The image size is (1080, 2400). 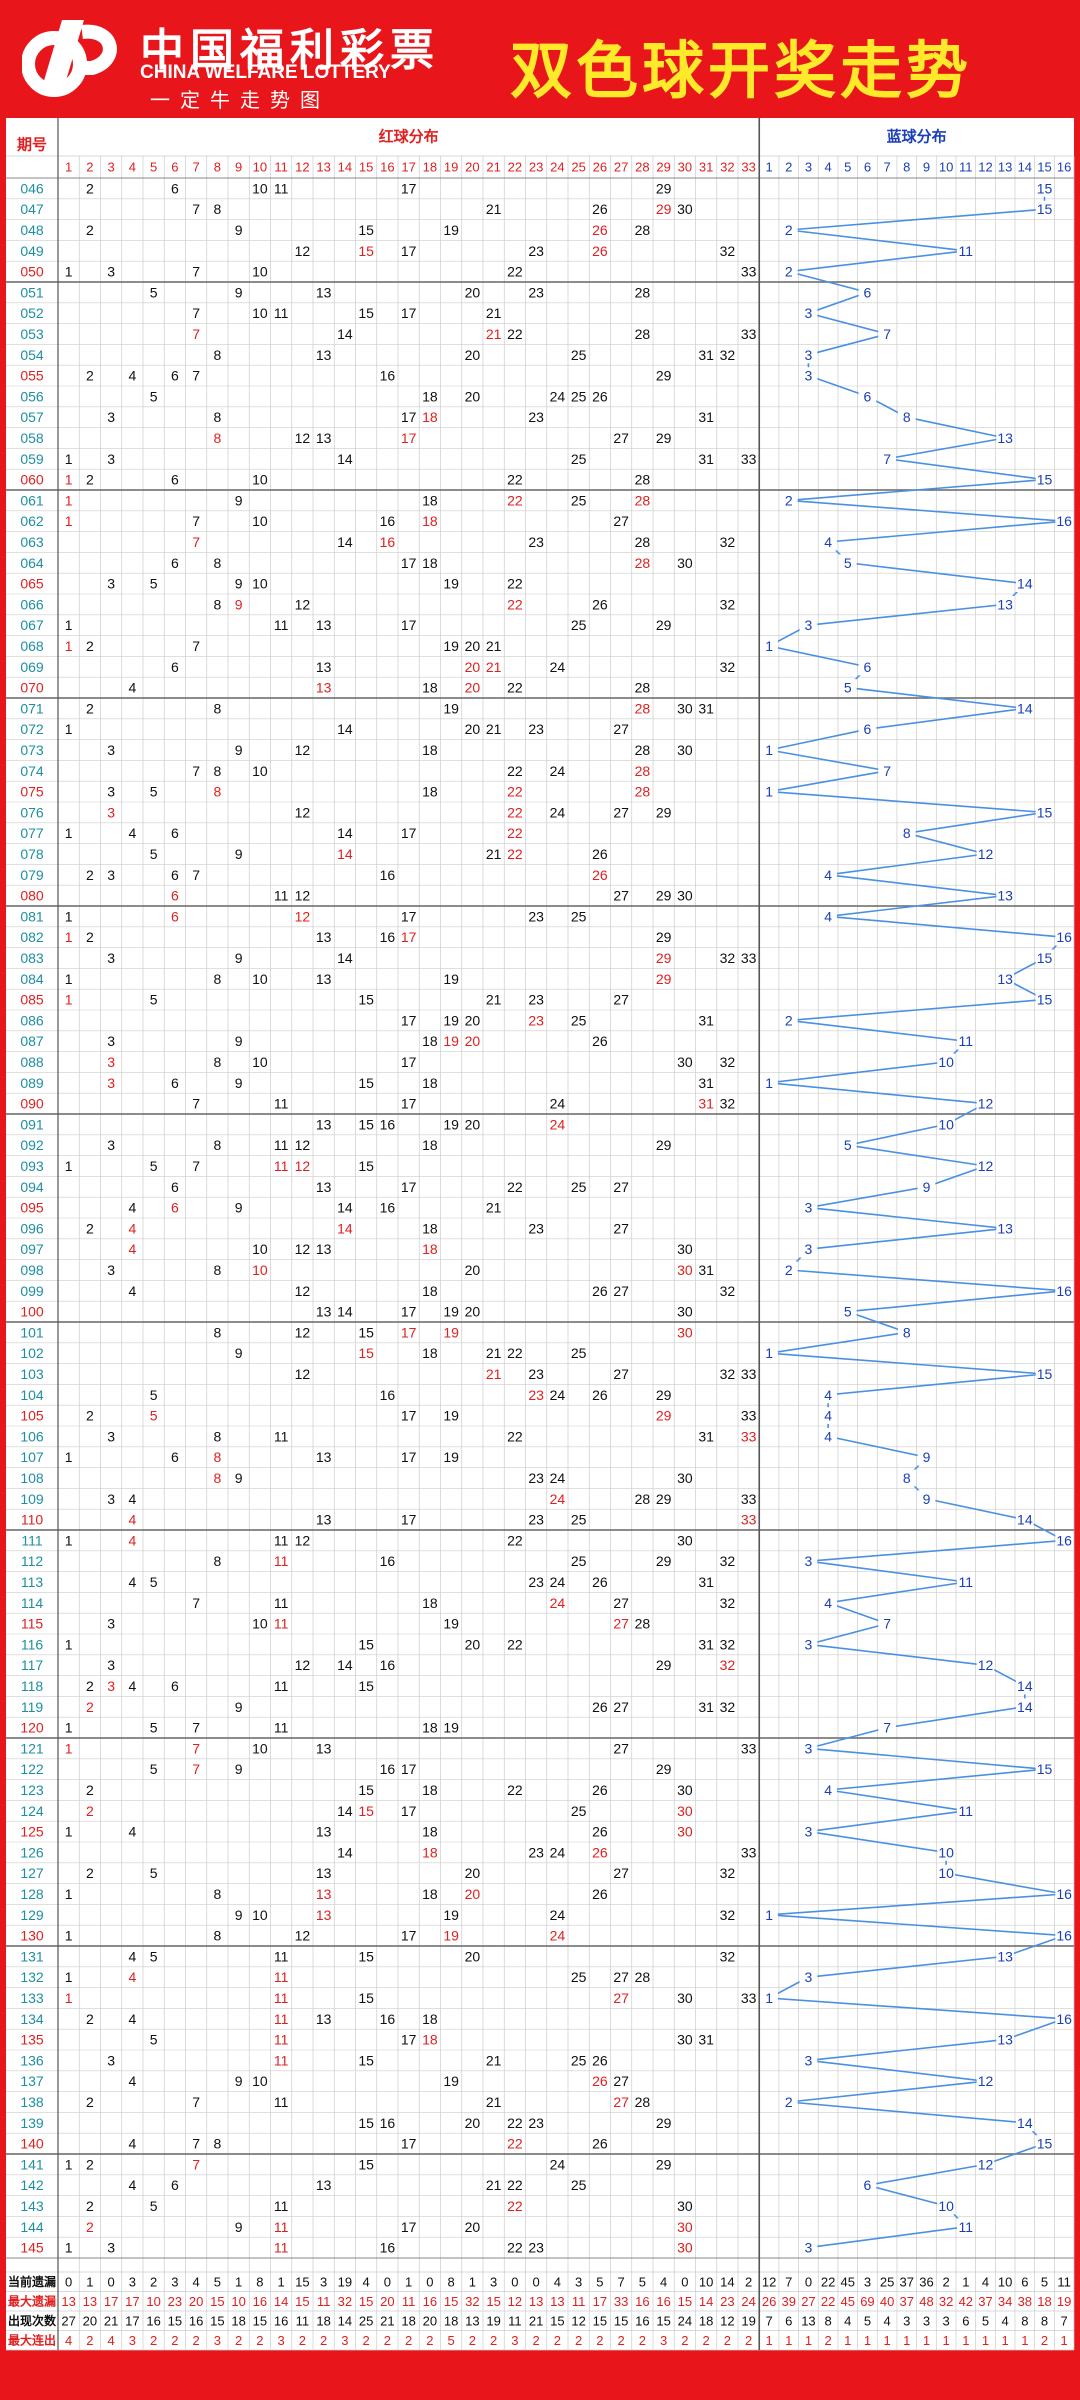 I want to click on red-number-header: 24, so click(x=557, y=167).